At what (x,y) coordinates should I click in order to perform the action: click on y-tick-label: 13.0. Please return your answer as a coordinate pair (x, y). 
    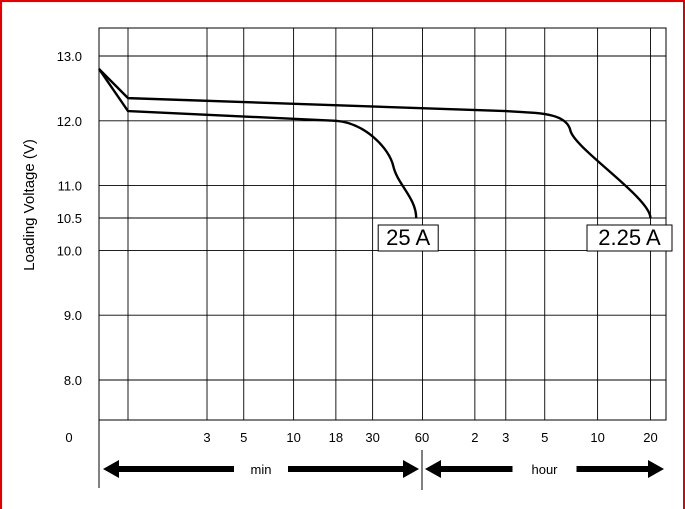
    Looking at the image, I should click on (69, 56).